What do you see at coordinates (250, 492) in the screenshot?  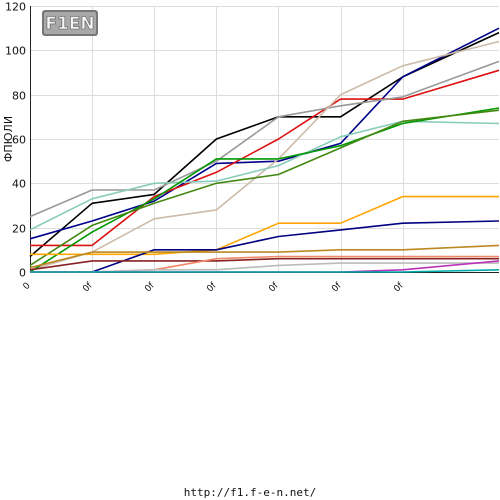 I see `source-url: http://f1.f-e-n.net/` at bounding box center [250, 492].